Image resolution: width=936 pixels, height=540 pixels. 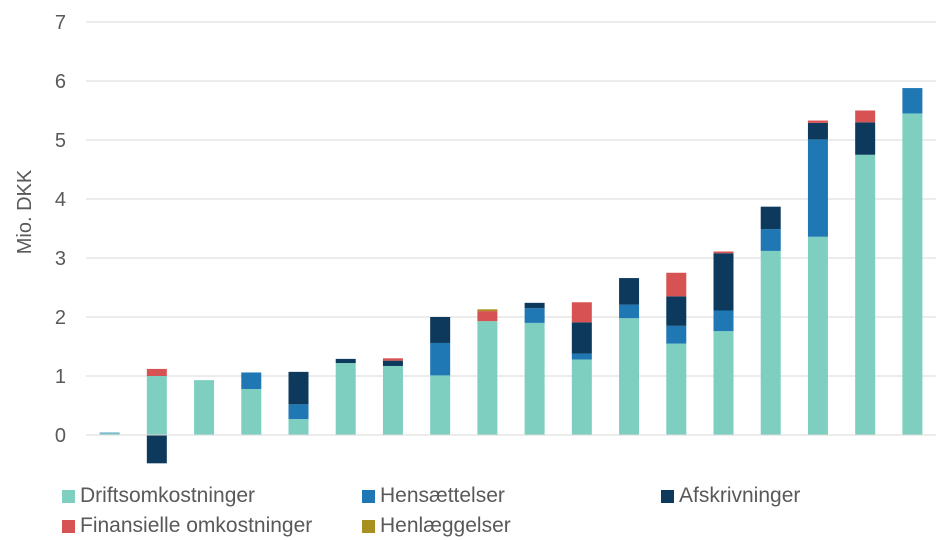 I want to click on legend-label: Driftsomkostninger, so click(x=168, y=495).